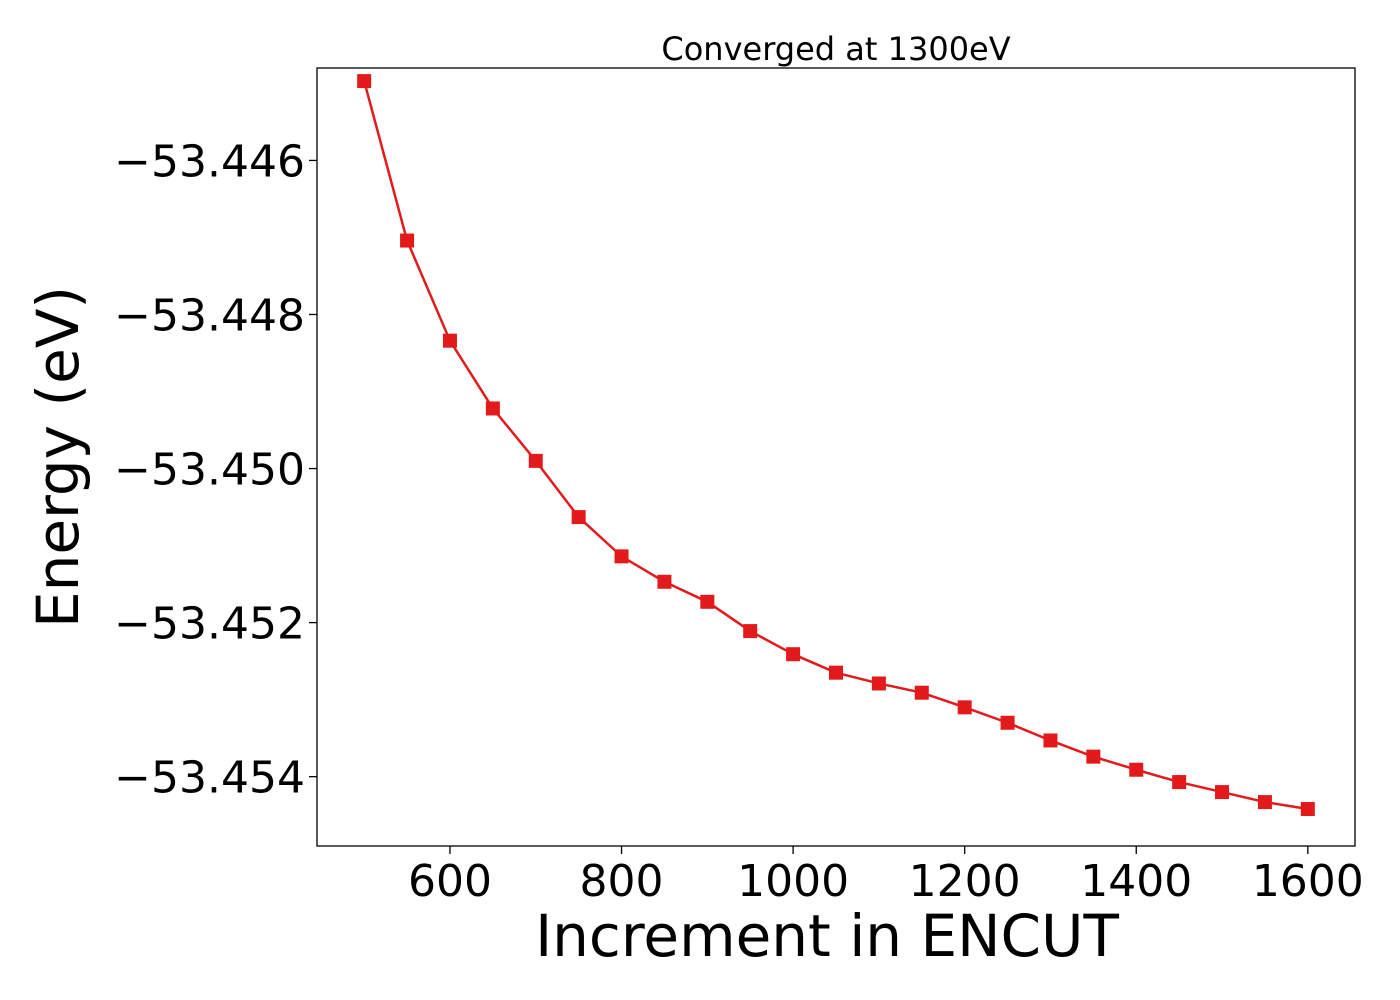  I want to click on y-tick-label: −53.452, so click(209, 624).